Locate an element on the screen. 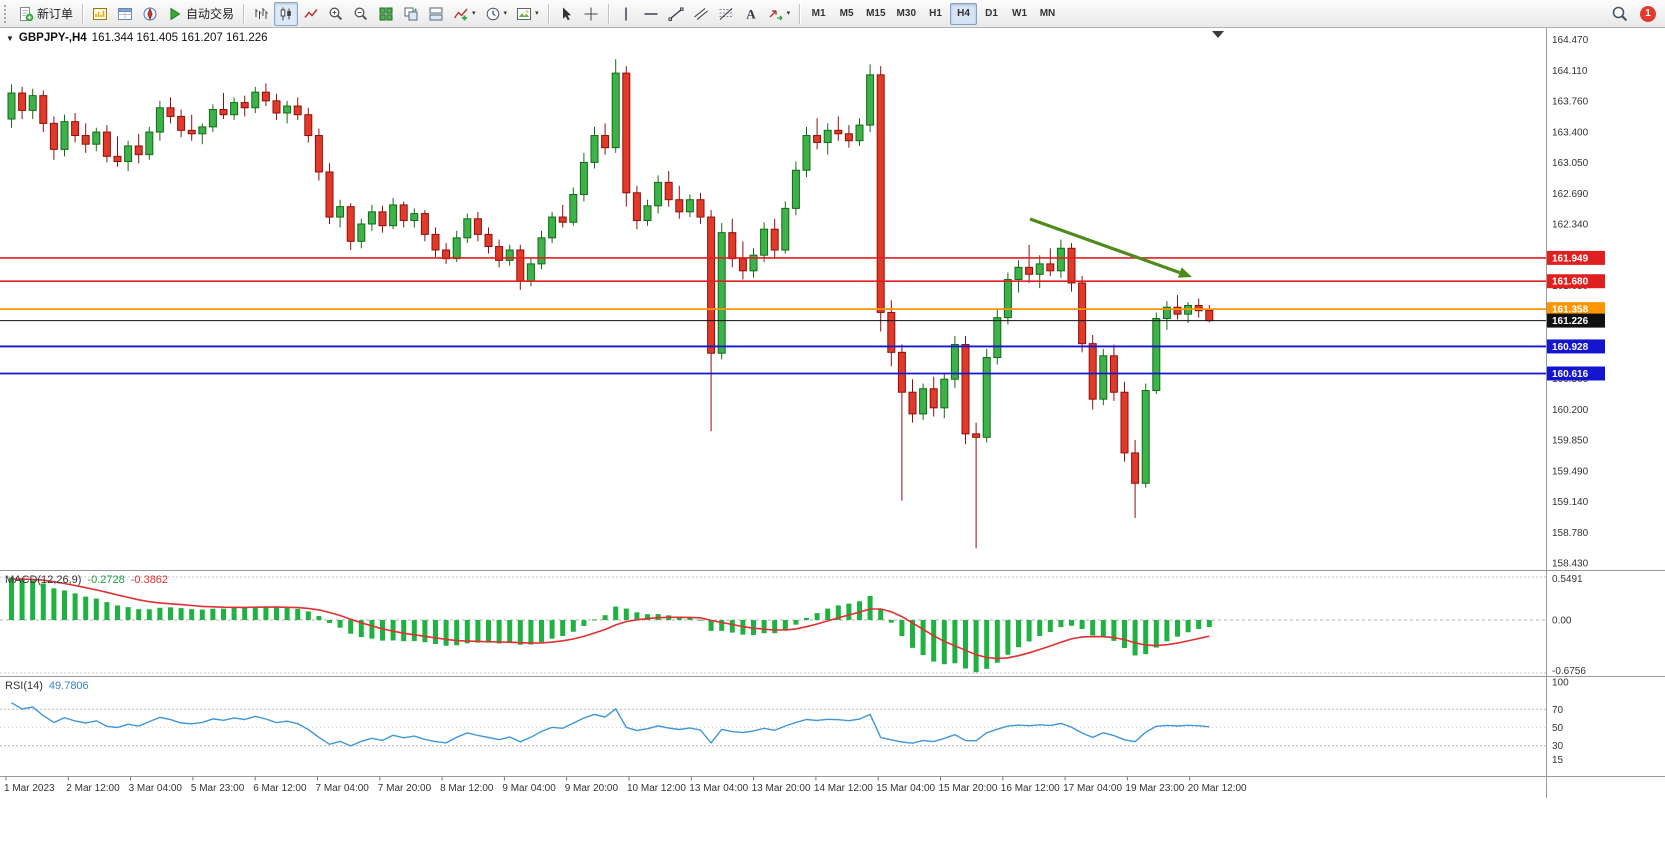 Image resolution: width=1665 pixels, height=850 pixels. autotrading-button: 自动交易 is located at coordinates (200, 14).